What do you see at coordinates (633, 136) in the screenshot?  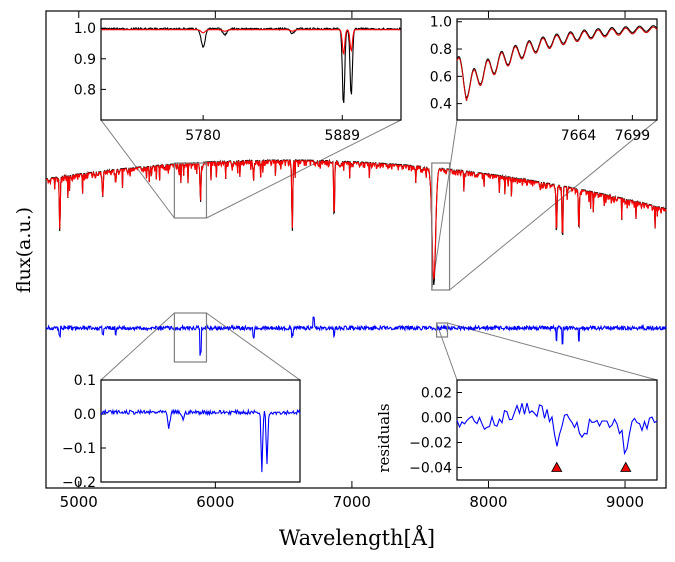 I see `inset-x-tick-label: 7699` at bounding box center [633, 136].